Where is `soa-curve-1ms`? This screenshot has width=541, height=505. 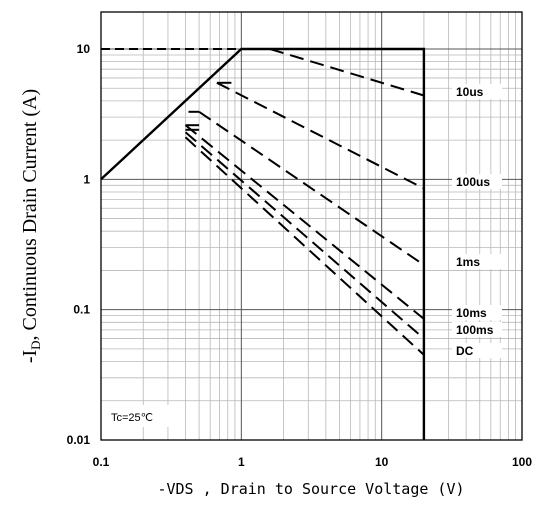
soa-curve-1ms is located at coordinates (311, 188).